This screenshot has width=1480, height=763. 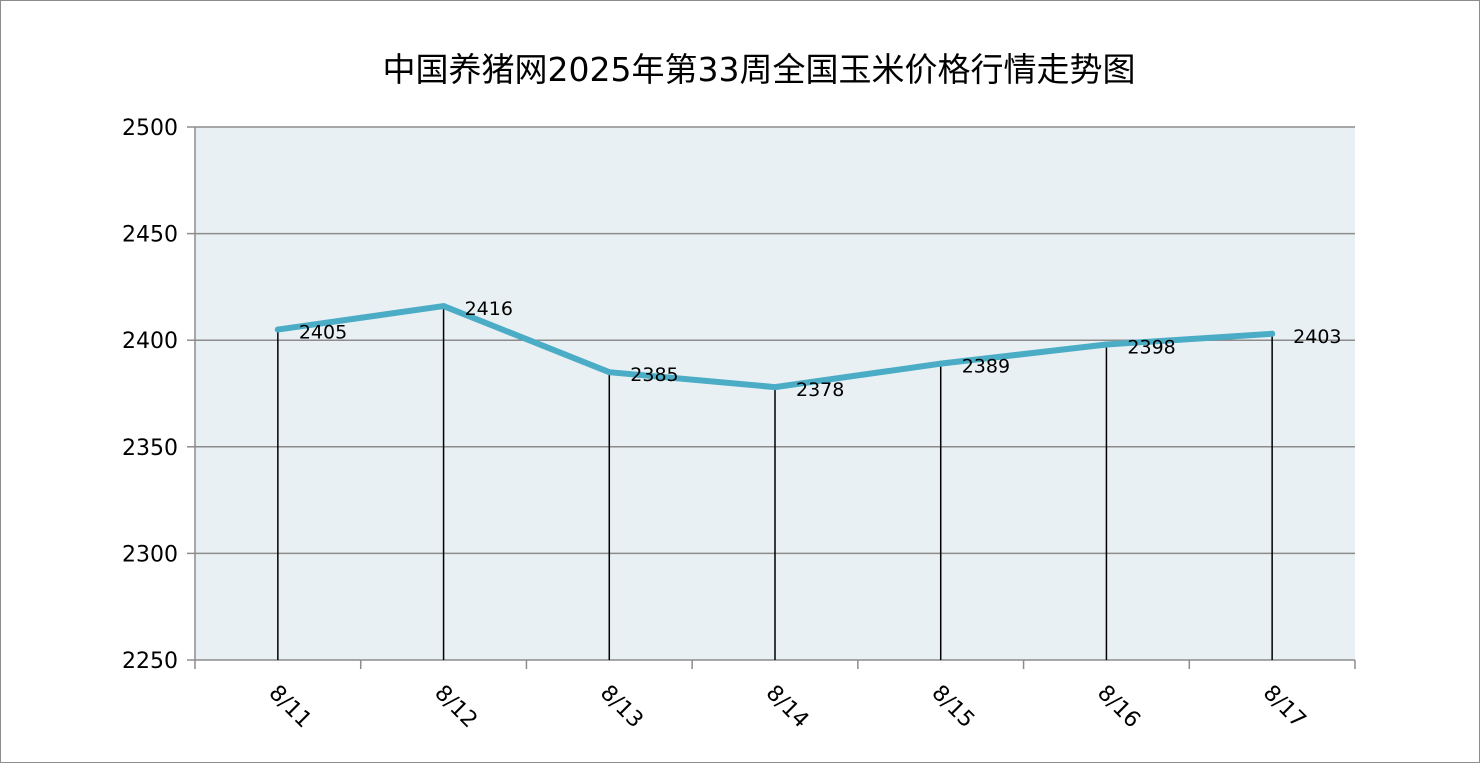 What do you see at coordinates (150, 341) in the screenshot?
I see `y-tick-label: 2400` at bounding box center [150, 341].